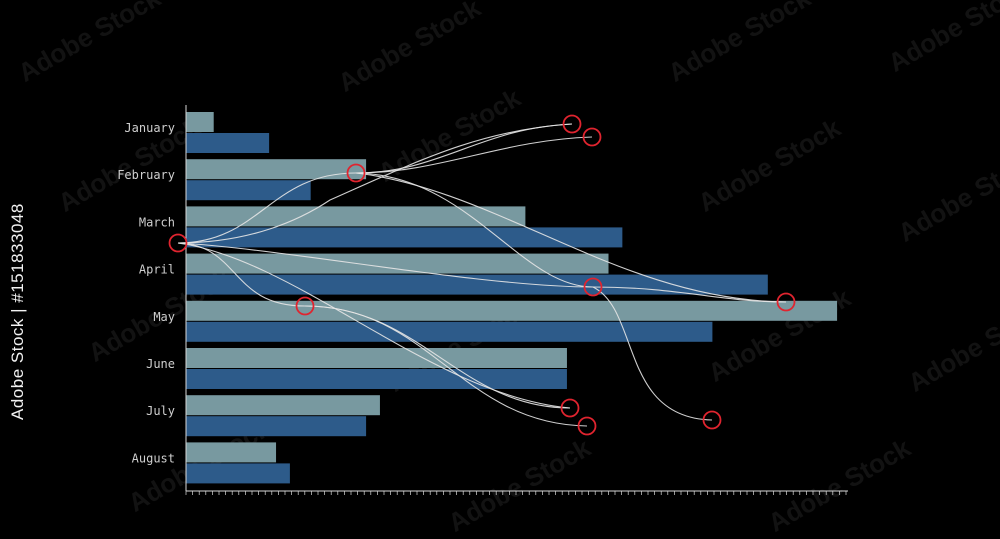 The image size is (1000, 539). What do you see at coordinates (164, 317) in the screenshot?
I see `category-label-may: May` at bounding box center [164, 317].